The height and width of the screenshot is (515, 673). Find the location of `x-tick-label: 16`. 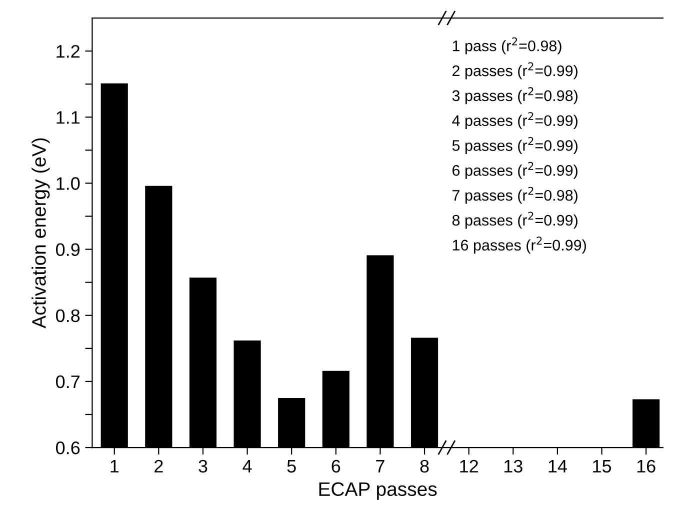

x-tick-label: 16 is located at coordinates (646, 466).